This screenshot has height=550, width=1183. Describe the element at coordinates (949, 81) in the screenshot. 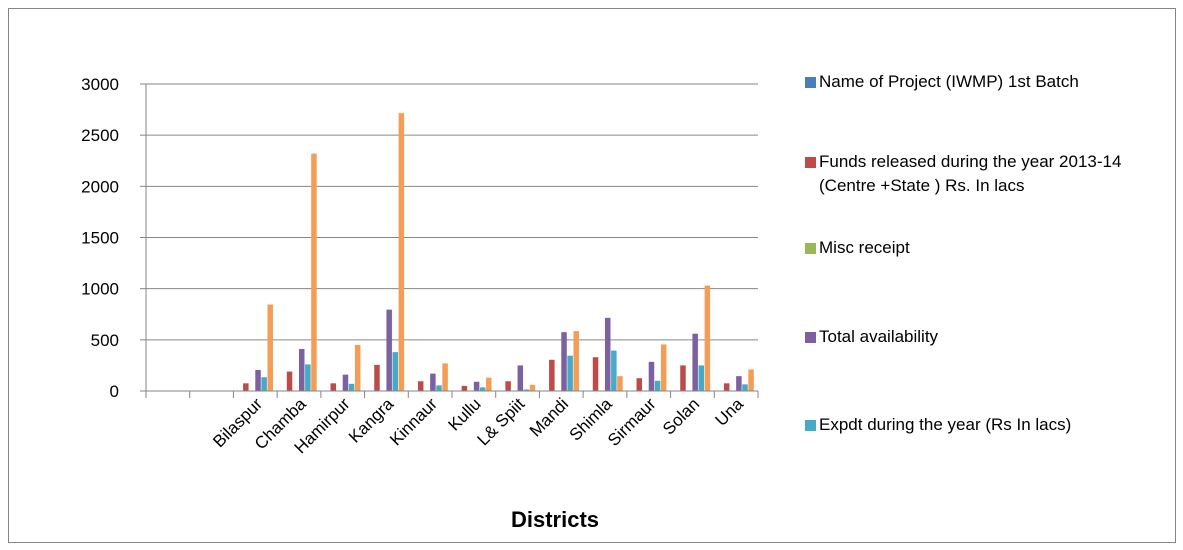

I see `legend-label: Name of Project (IWMP) 1st Batch` at that location.